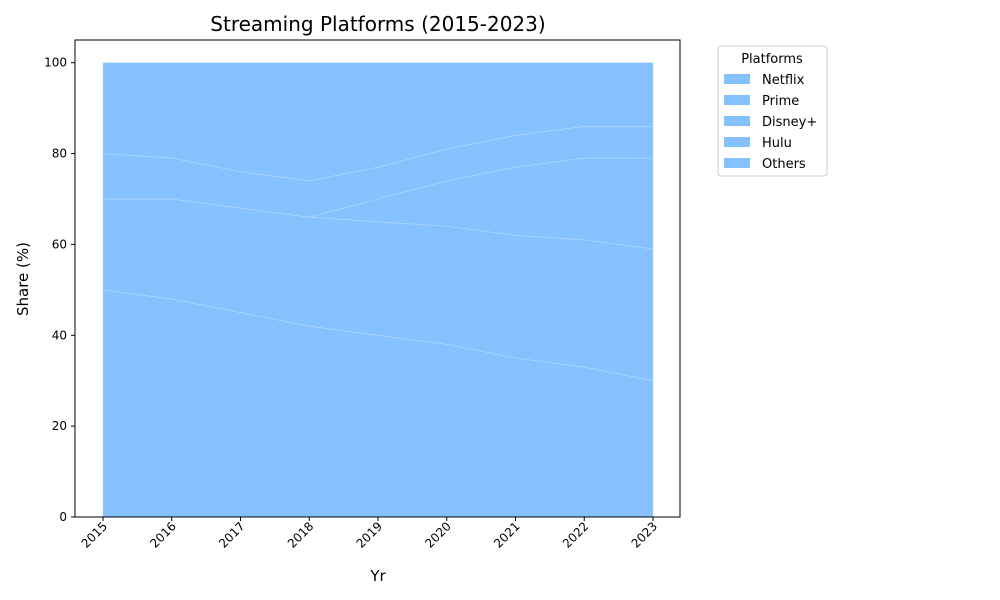 The height and width of the screenshot is (600, 1000). What do you see at coordinates (378, 122) in the screenshot?
I see `area-others` at bounding box center [378, 122].